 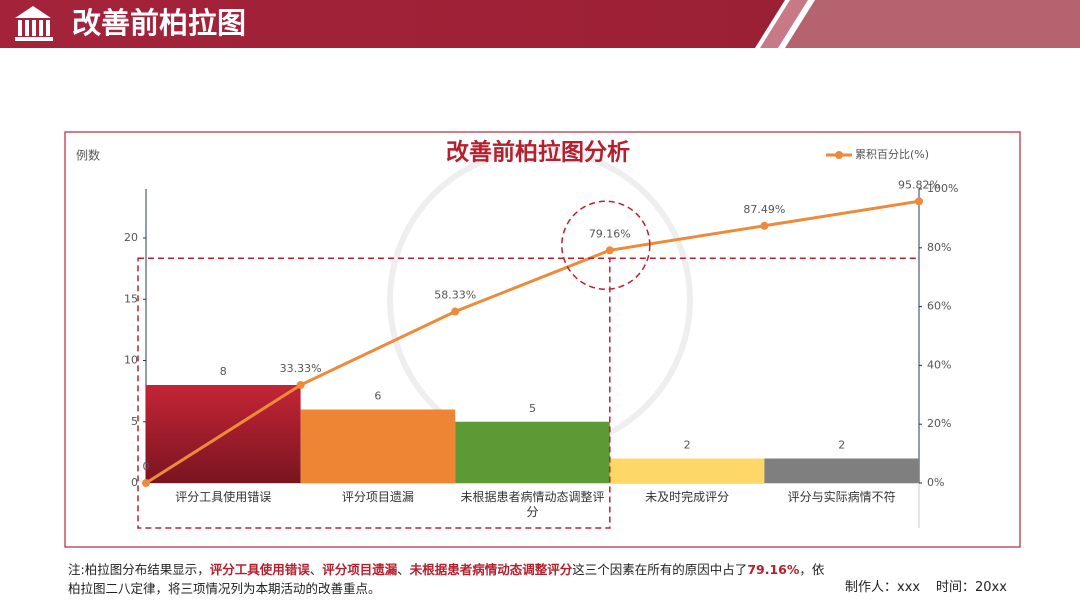 What do you see at coordinates (939, 306) in the screenshot?
I see `y2-tick-label: 60%` at bounding box center [939, 306].